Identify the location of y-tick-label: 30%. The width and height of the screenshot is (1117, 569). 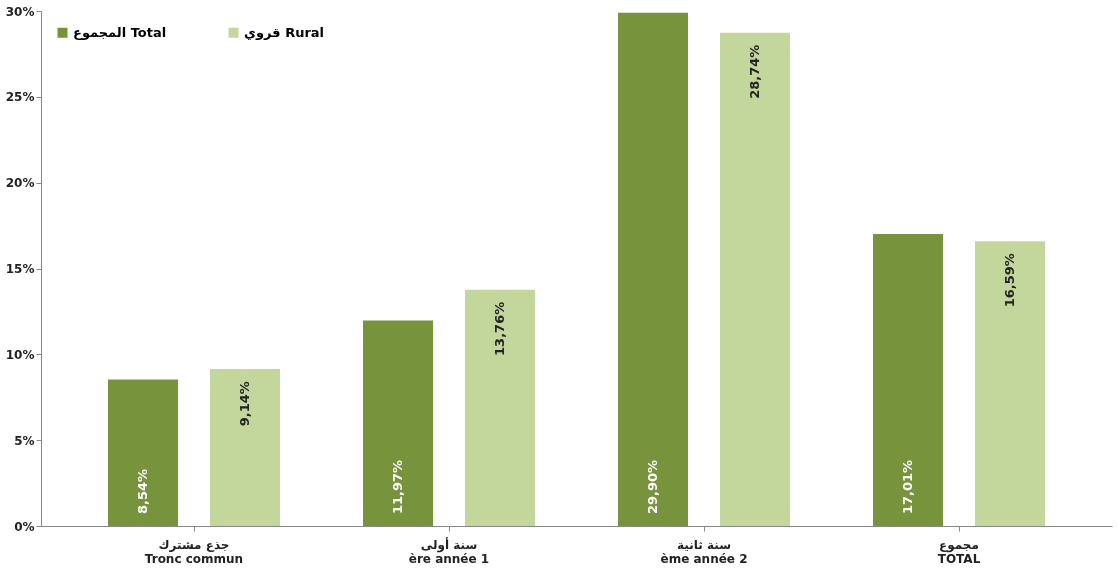
(20, 11).